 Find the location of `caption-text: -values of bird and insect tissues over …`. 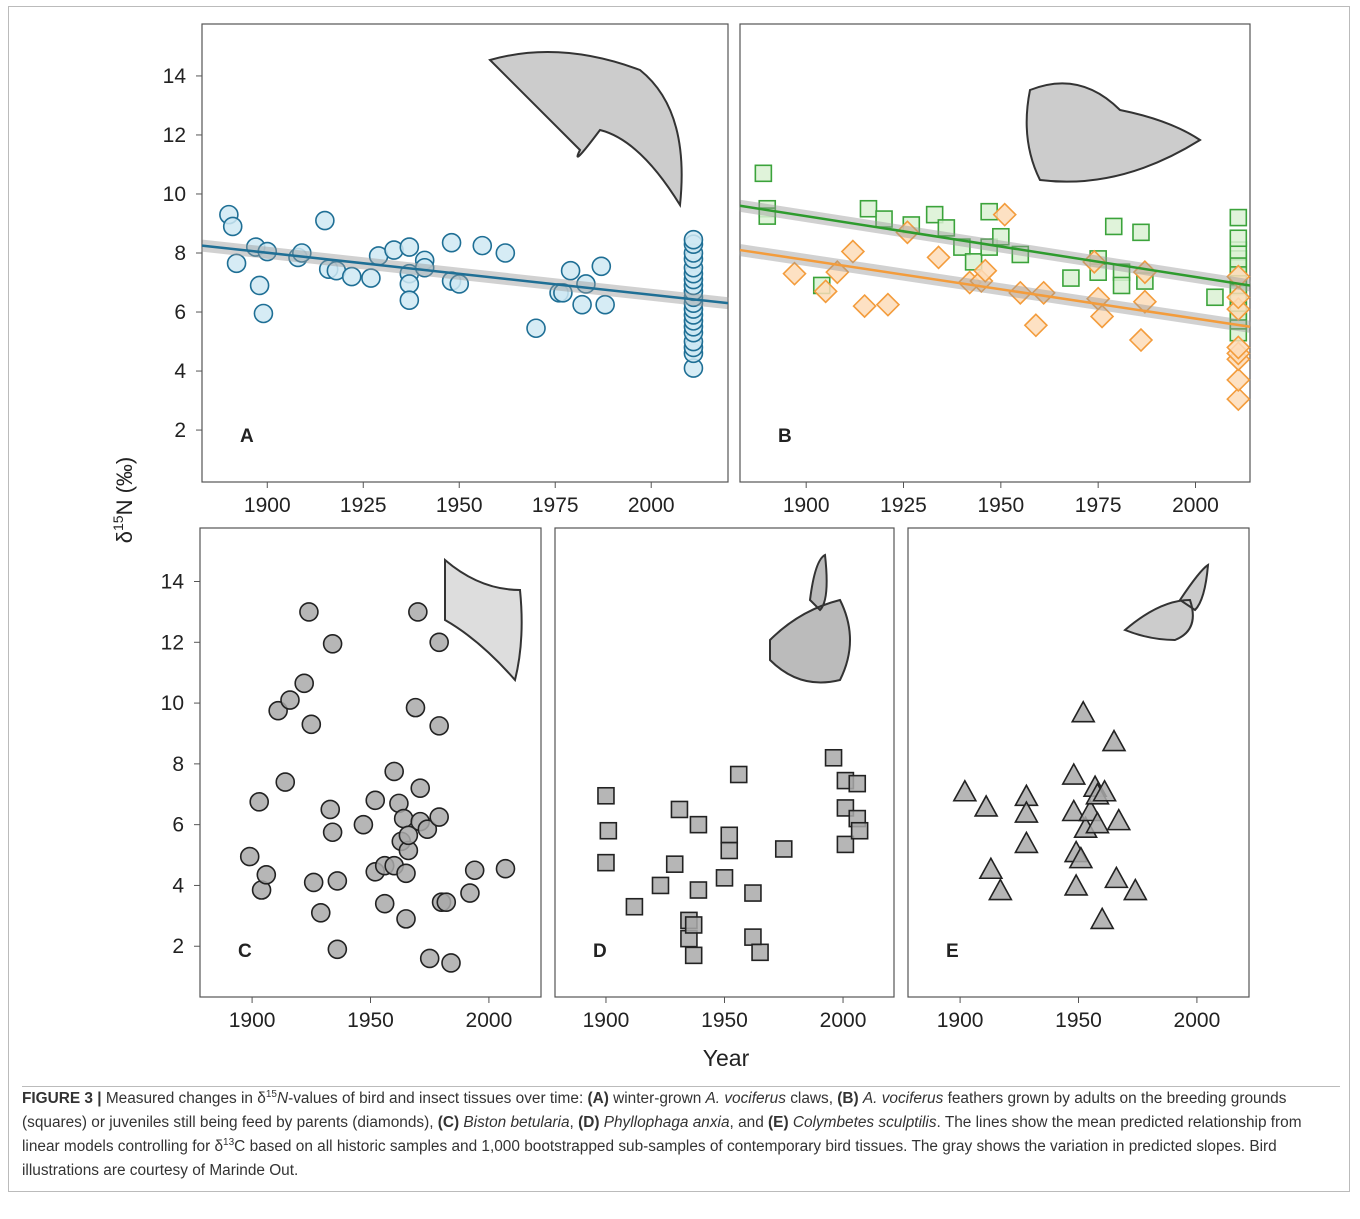

caption-text: -values of bird and insect tissues over … is located at coordinates (438, 1098).